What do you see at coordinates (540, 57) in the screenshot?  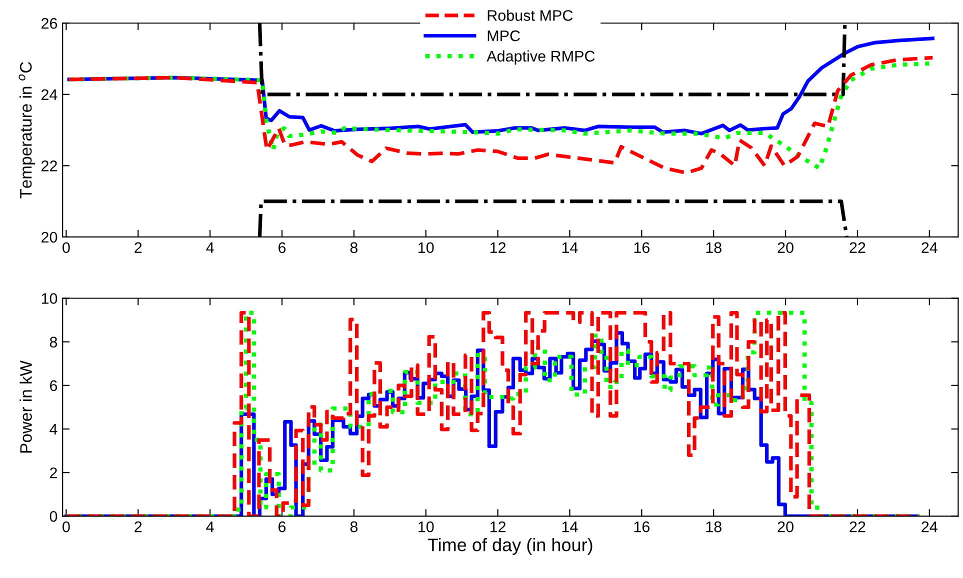 I see `legend-label: Adaptive RMPC` at bounding box center [540, 57].